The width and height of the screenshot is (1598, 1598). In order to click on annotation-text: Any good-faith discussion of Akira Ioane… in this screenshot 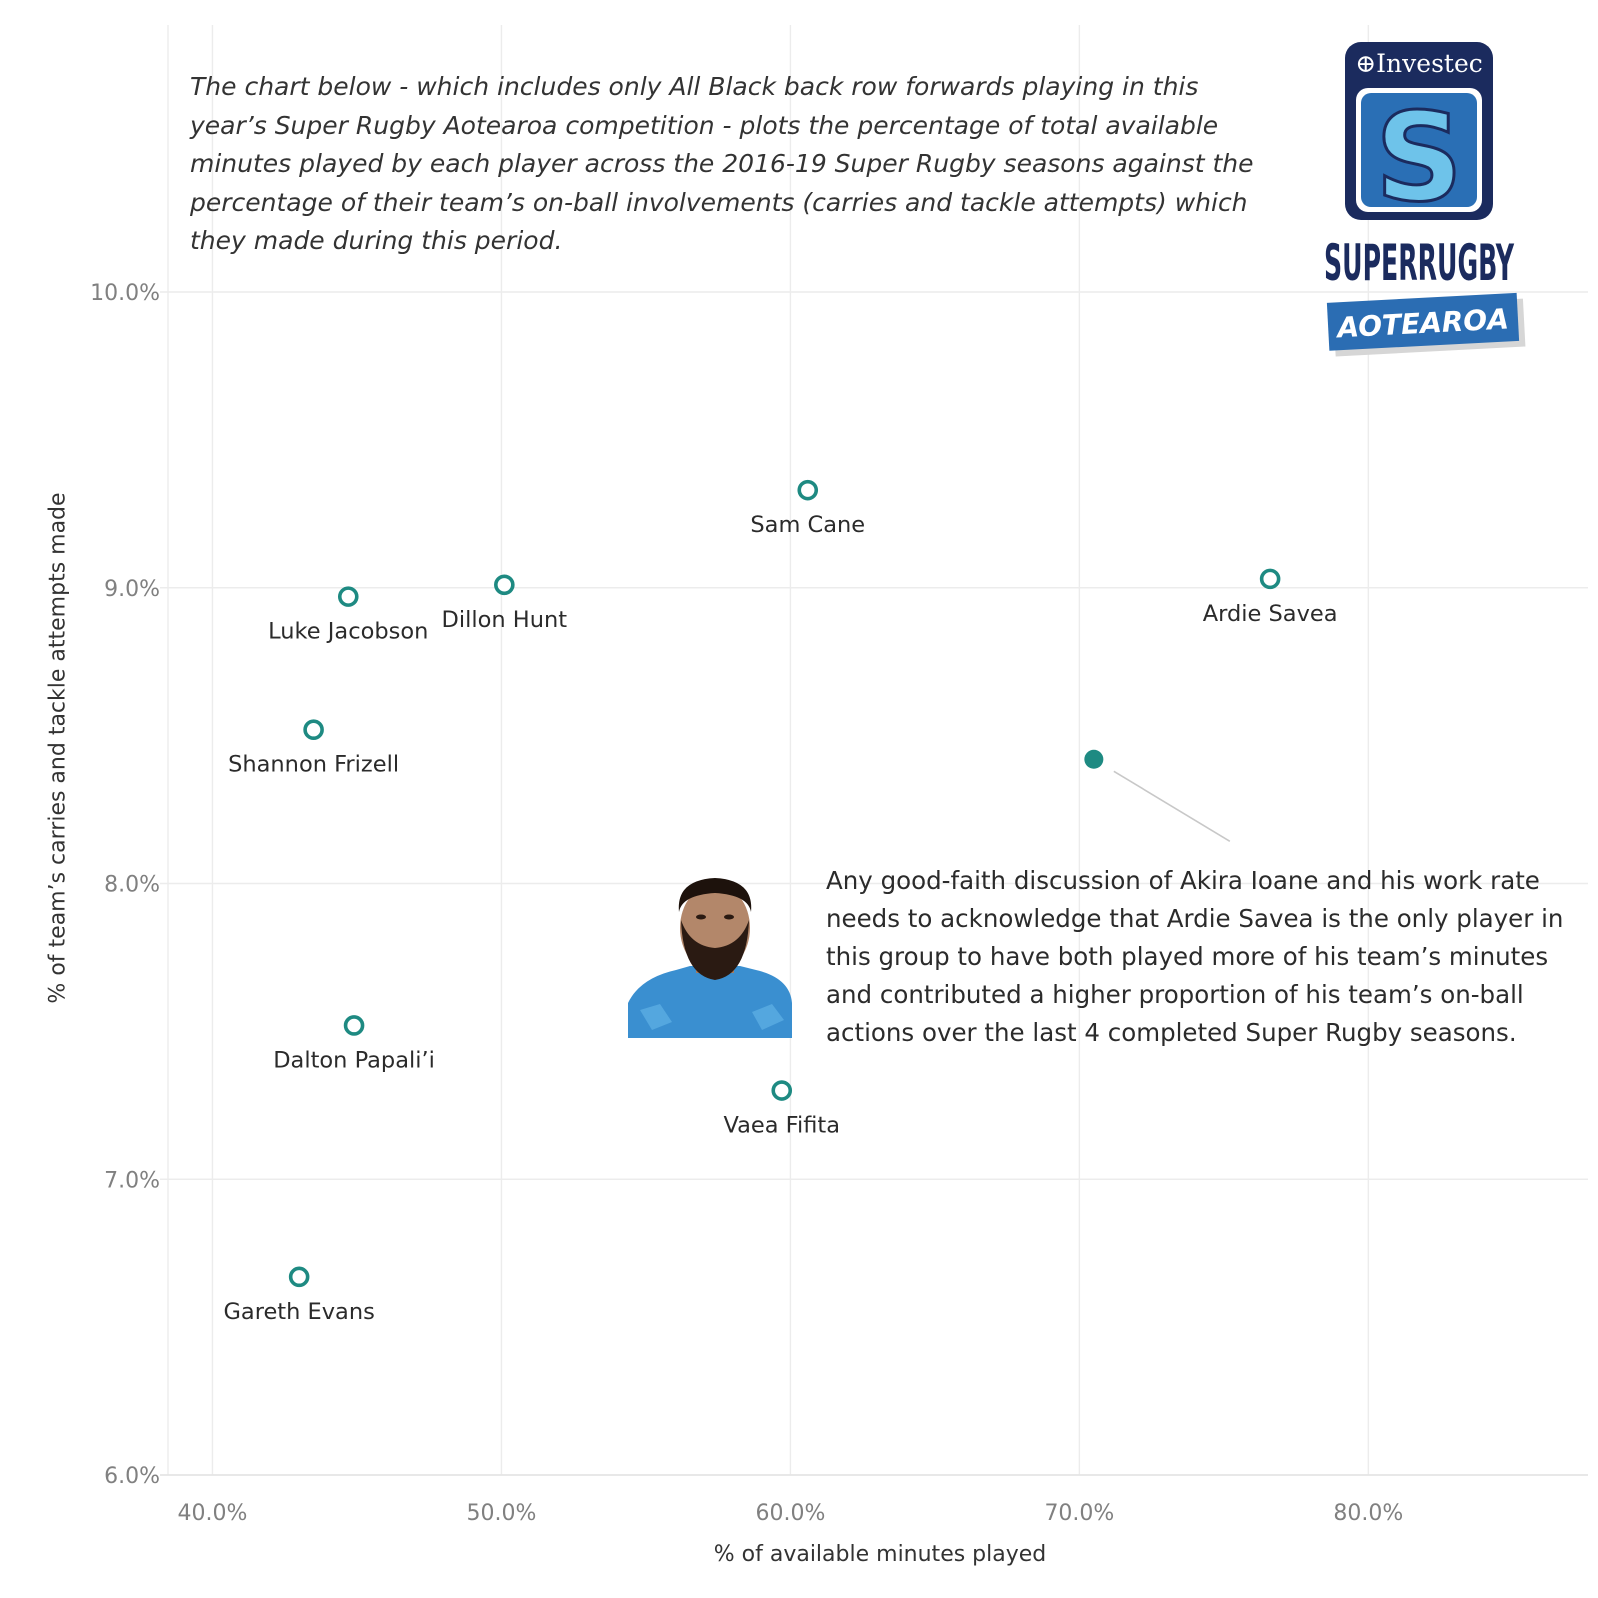, I will do `click(1195, 956)`.